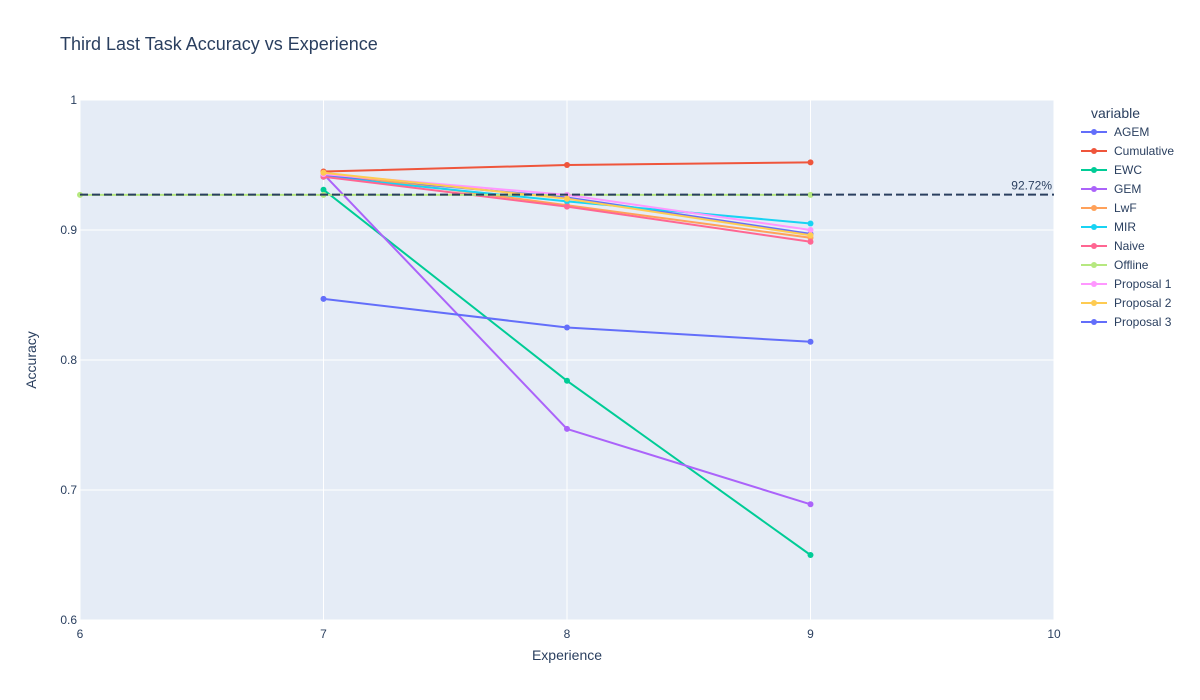 Image resolution: width=1200 pixels, height=700 pixels. Describe the element at coordinates (1143, 322) in the screenshot. I see `legend-label: Proposal 3` at that location.